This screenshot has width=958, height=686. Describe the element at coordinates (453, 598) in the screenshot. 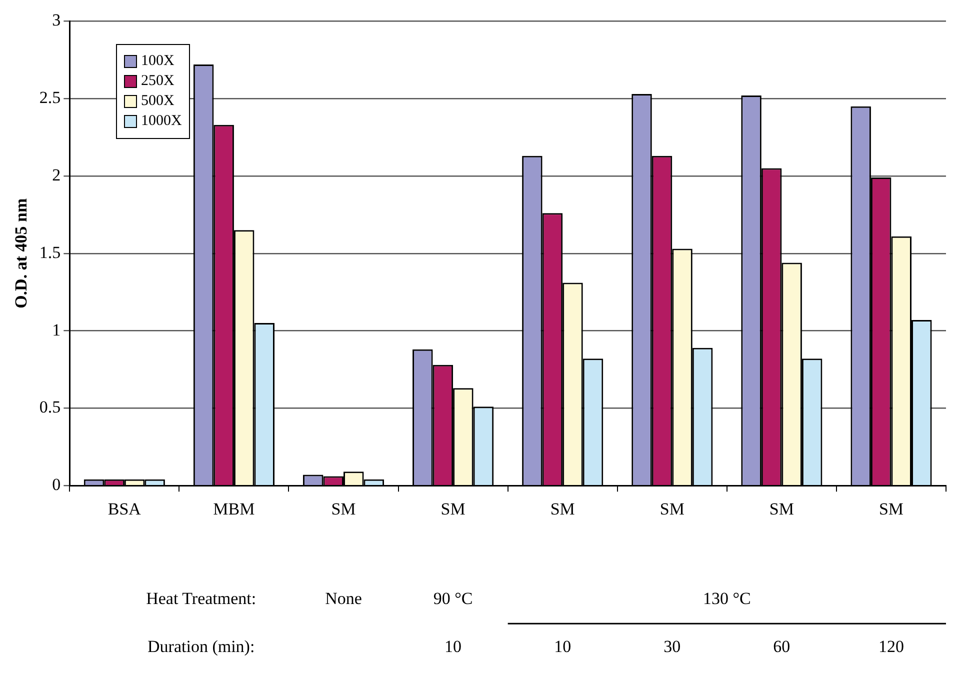

I see `text: 90 °C` at that location.